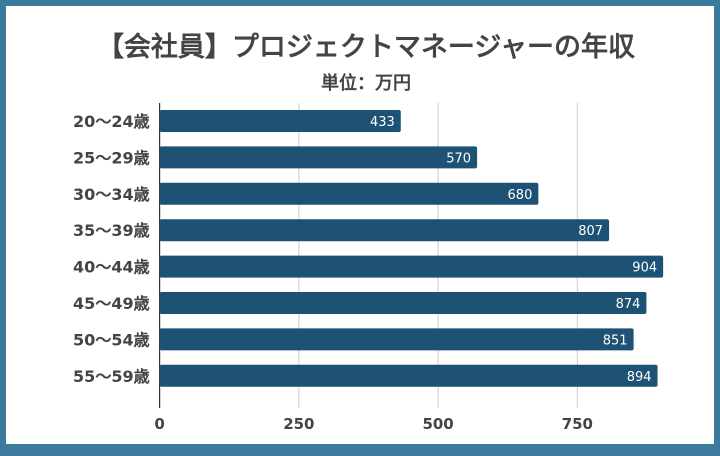  Describe the element at coordinates (520, 195) in the screenshot. I see `bar-value-label: 680` at that location.